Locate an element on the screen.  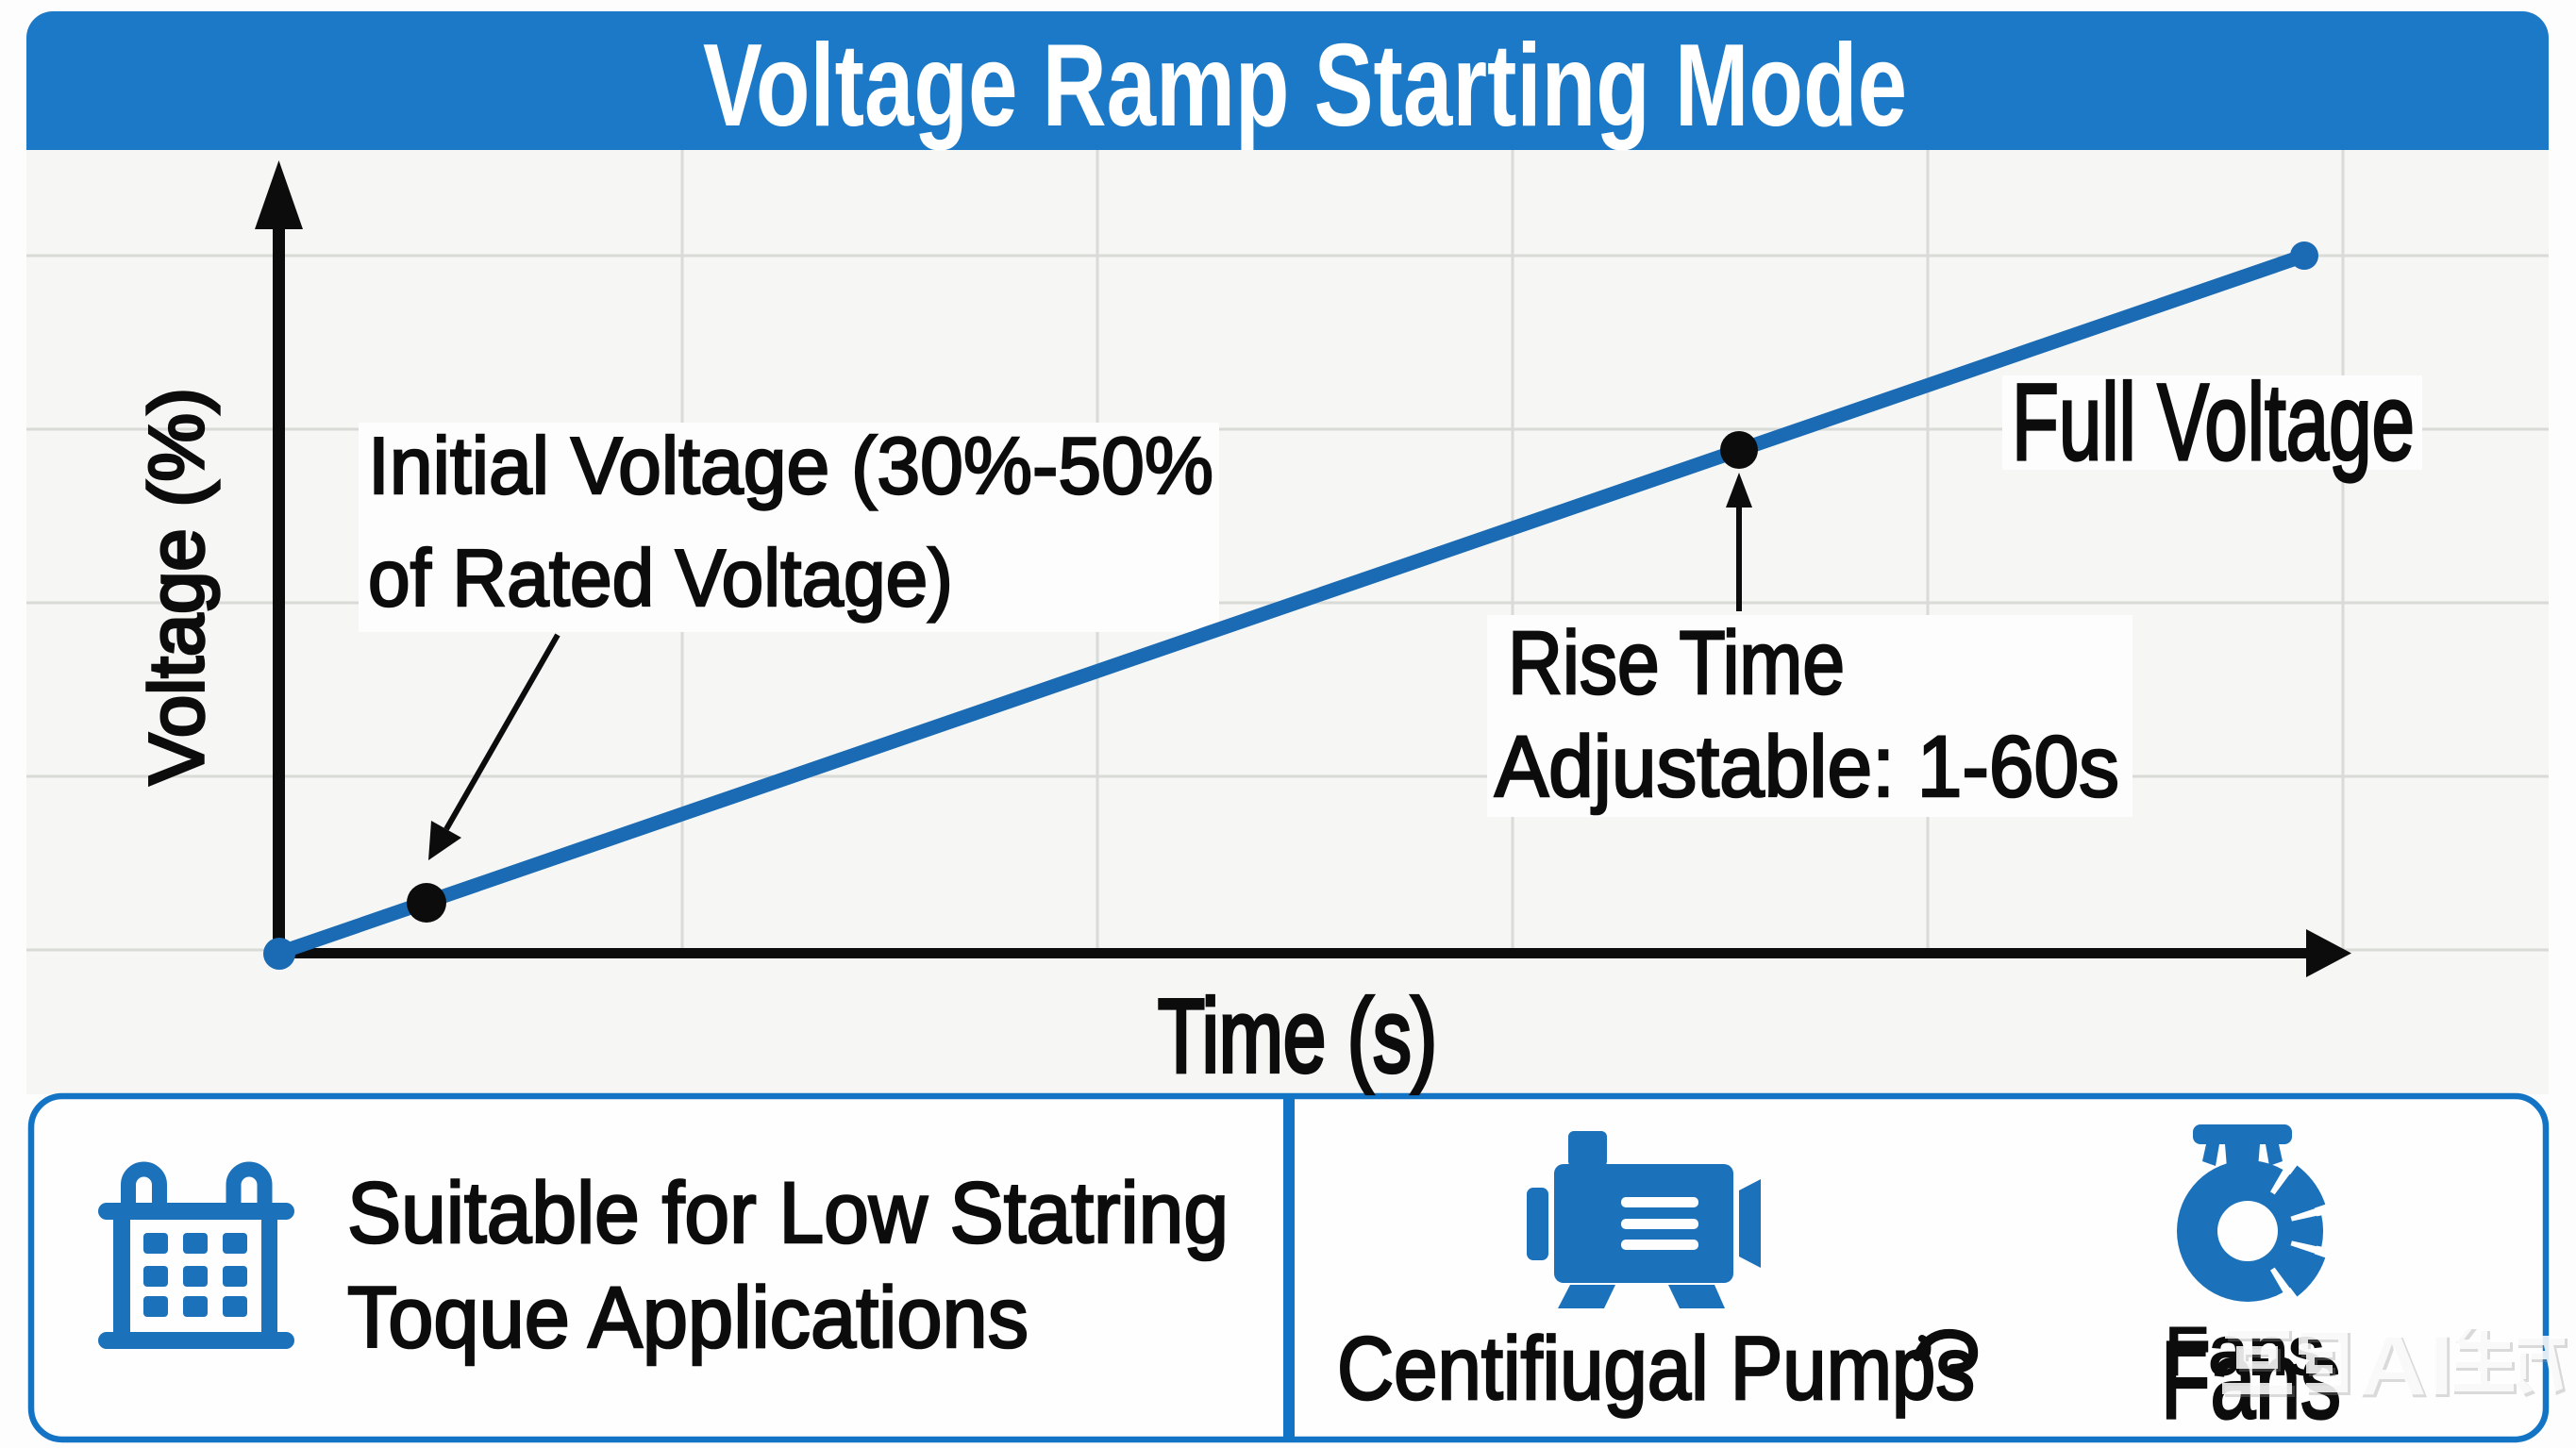
svg-text: Adjustable: 1-60s is located at coordinates (1807, 767).